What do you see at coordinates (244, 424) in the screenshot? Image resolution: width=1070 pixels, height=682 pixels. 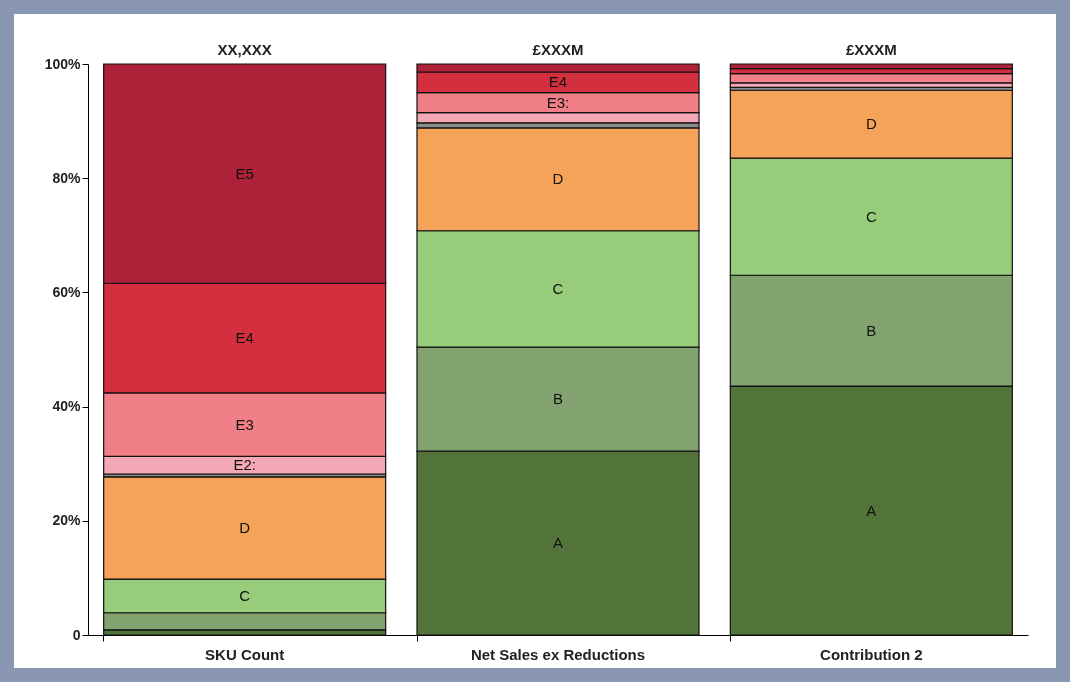 I see `data-label: E3` at bounding box center [244, 424].